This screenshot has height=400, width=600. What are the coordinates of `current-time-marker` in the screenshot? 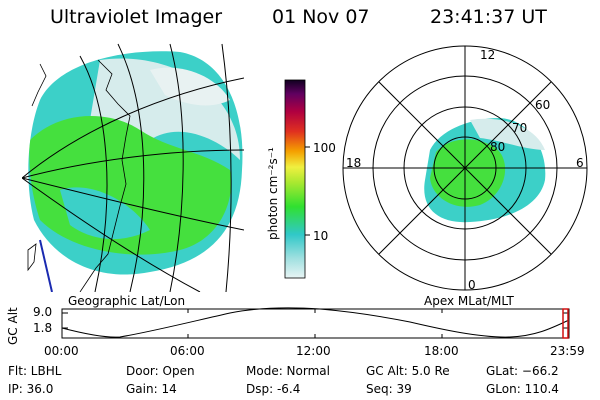 It's located at (565, 323).